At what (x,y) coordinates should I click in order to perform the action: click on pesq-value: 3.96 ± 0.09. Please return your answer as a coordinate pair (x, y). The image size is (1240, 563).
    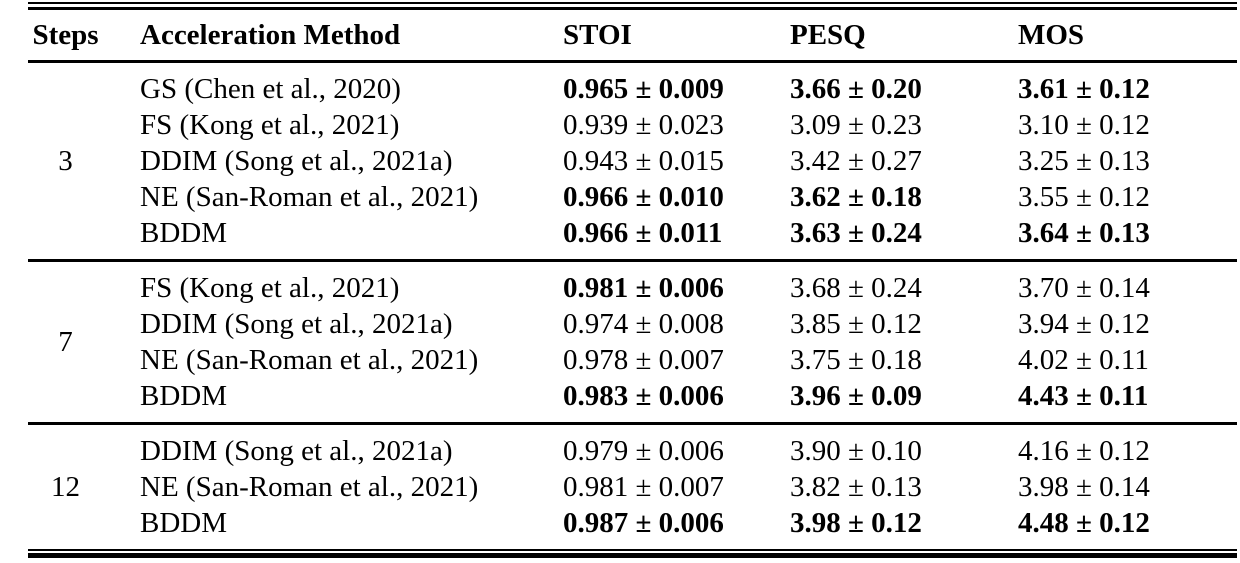
    Looking at the image, I should click on (856, 396).